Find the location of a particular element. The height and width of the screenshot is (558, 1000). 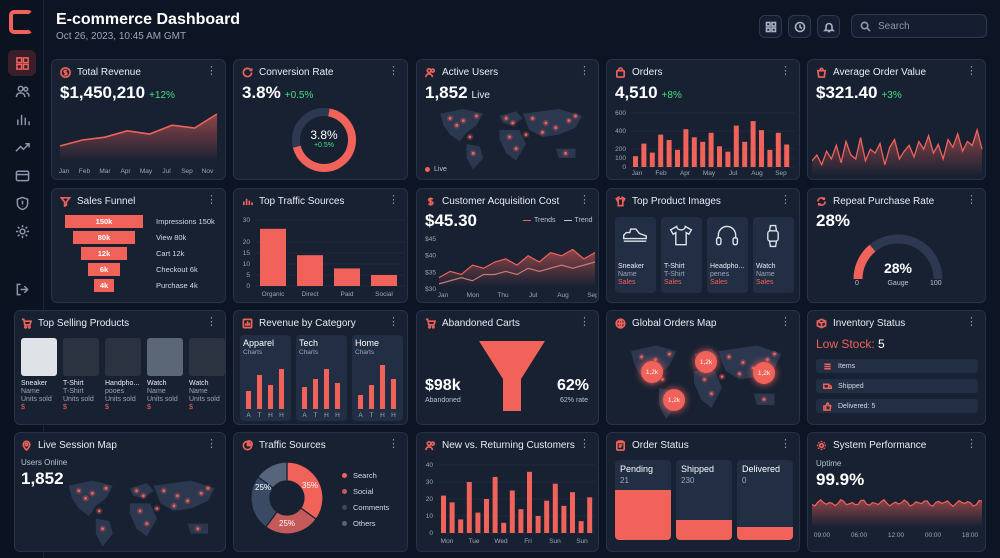

bell-icon is located at coordinates (828, 27).